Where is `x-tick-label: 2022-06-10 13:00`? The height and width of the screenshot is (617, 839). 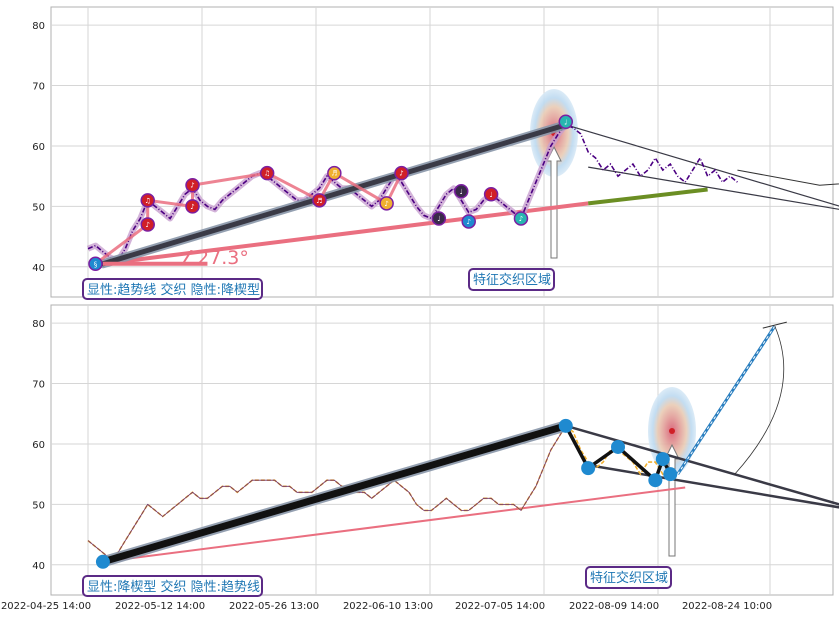 x-tick-label: 2022-06-10 13:00 is located at coordinates (388, 606).